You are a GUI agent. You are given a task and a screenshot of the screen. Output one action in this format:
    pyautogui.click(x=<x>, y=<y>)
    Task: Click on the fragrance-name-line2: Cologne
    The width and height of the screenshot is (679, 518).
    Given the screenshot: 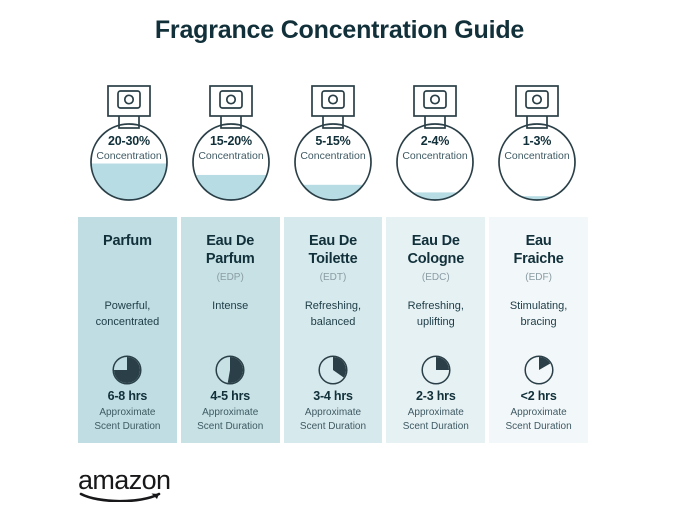 What is the action you would take?
    pyautogui.click(x=436, y=258)
    